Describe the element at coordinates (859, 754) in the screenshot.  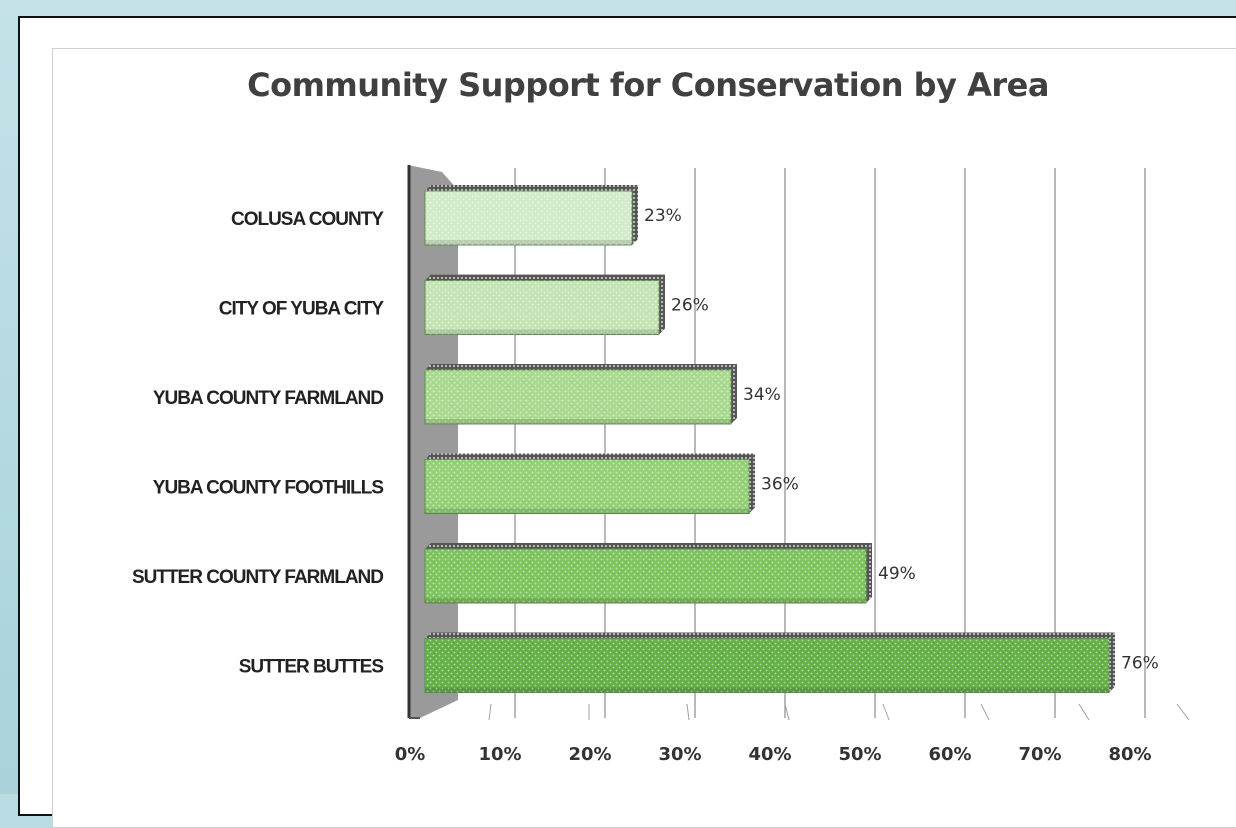
I see `x-tick-label: 50%` at that location.